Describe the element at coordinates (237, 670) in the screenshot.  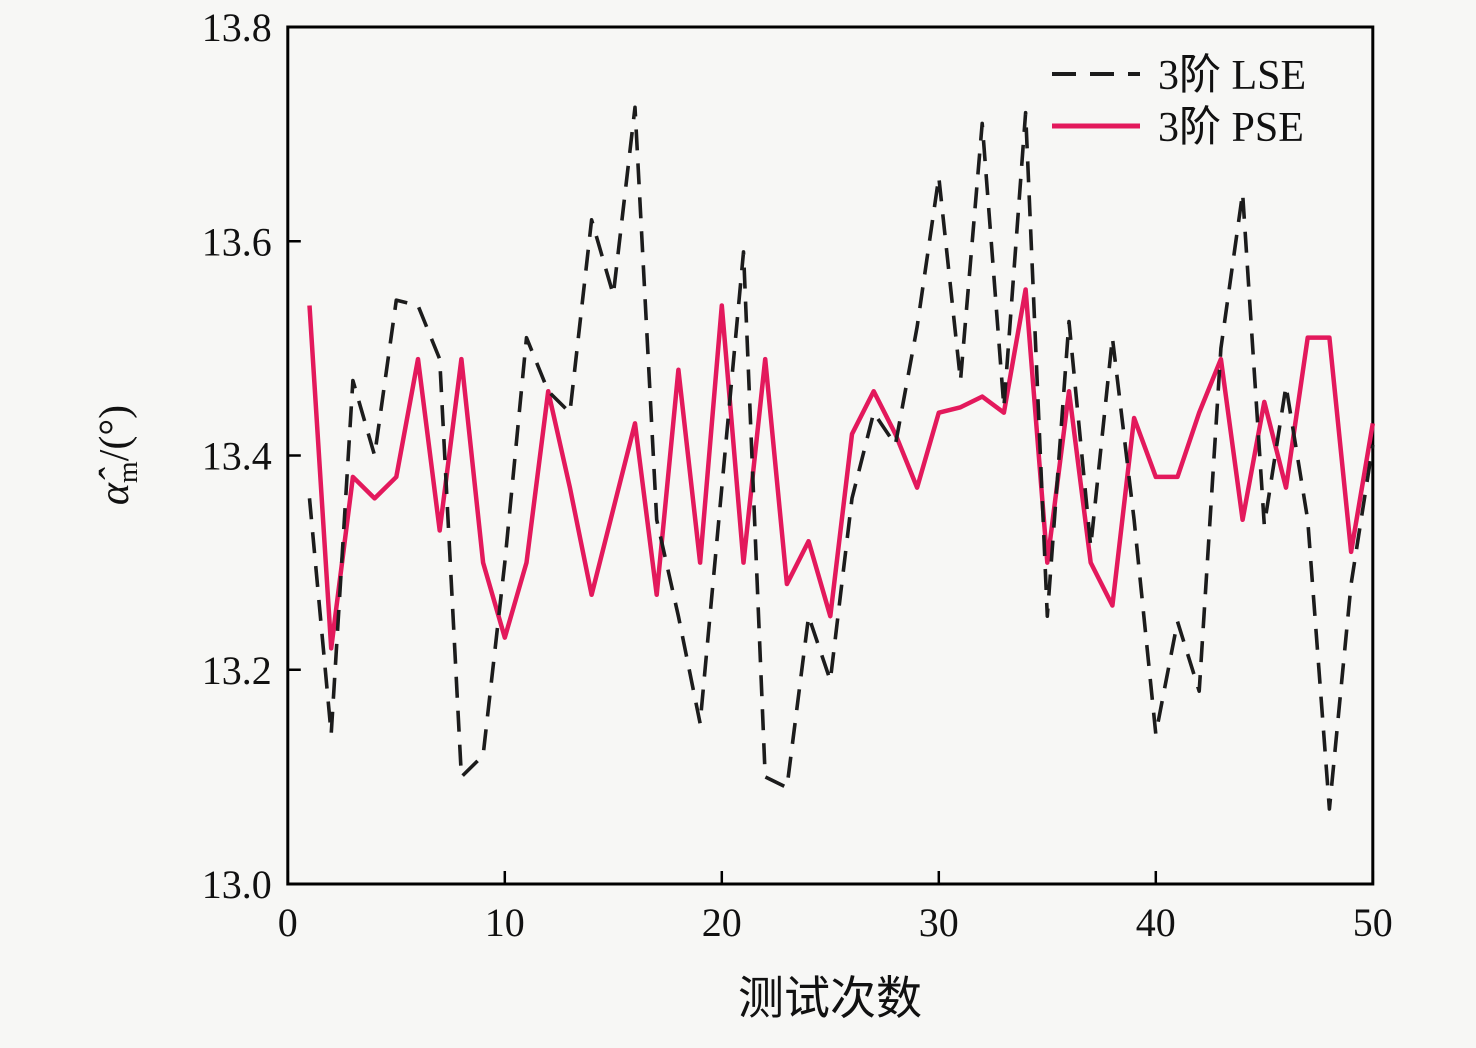
I see `y-tick-label: 13.2` at that location.